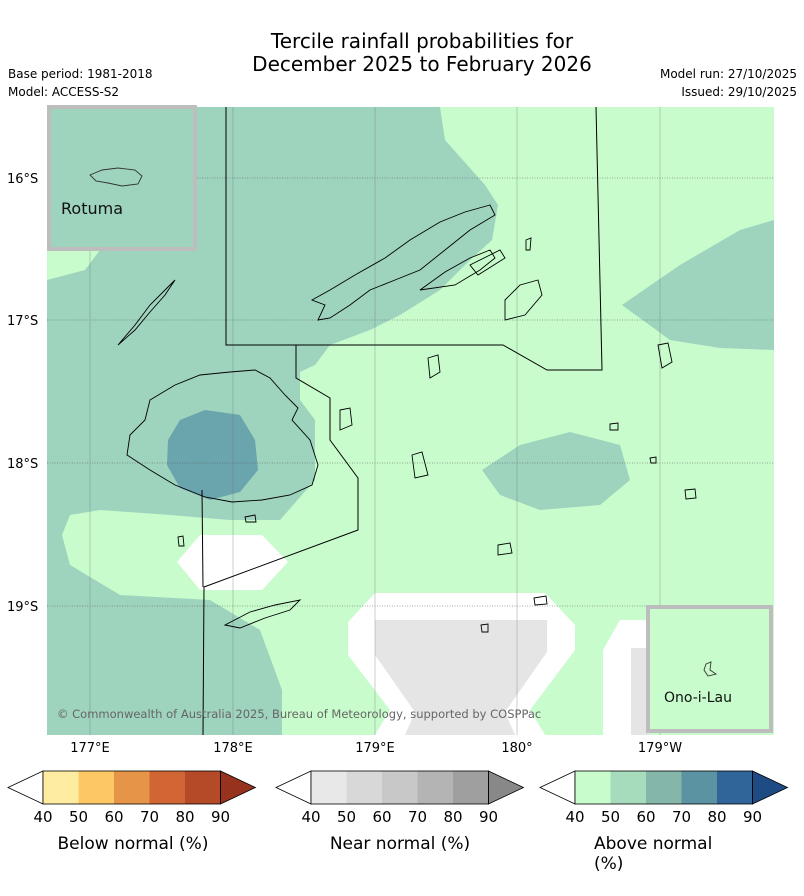 The height and width of the screenshot is (896, 804). Describe the element at coordinates (403, 262) in the screenshot. I see `island-vanua-levu` at that location.